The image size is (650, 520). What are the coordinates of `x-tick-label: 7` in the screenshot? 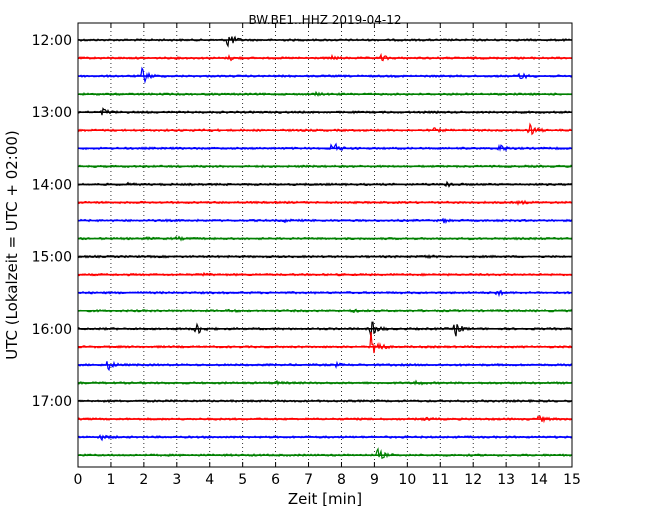 It's located at (308, 480).